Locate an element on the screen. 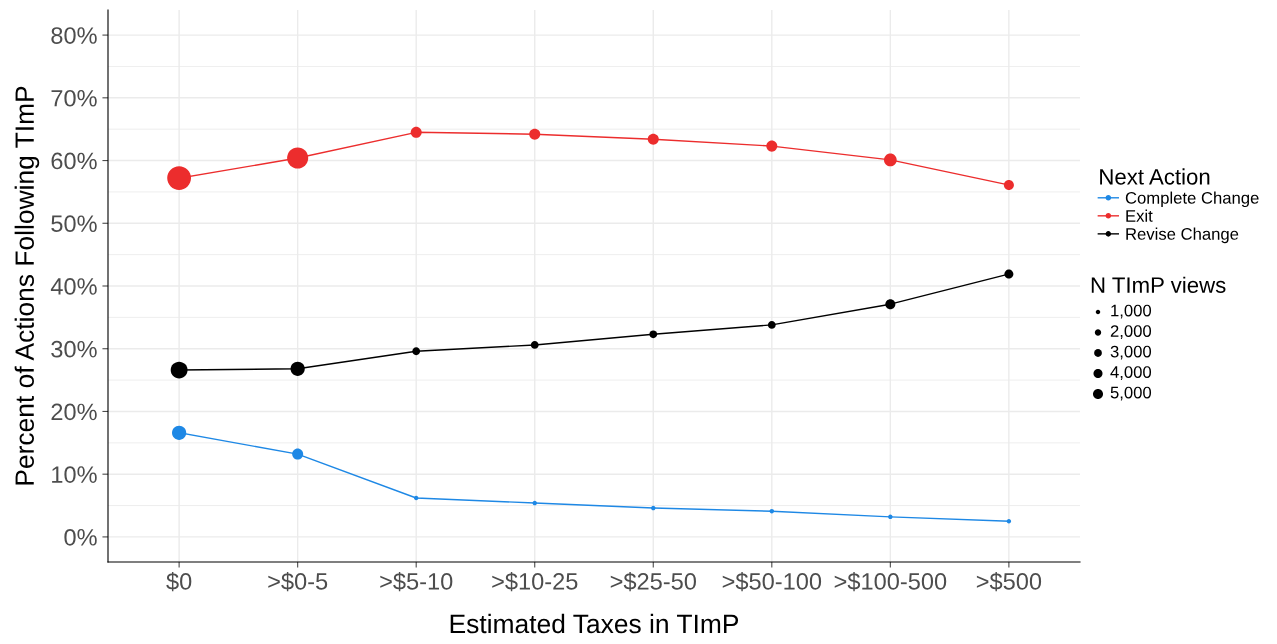 The width and height of the screenshot is (1277, 644). y-tick-label: 20% is located at coordinates (74, 412).